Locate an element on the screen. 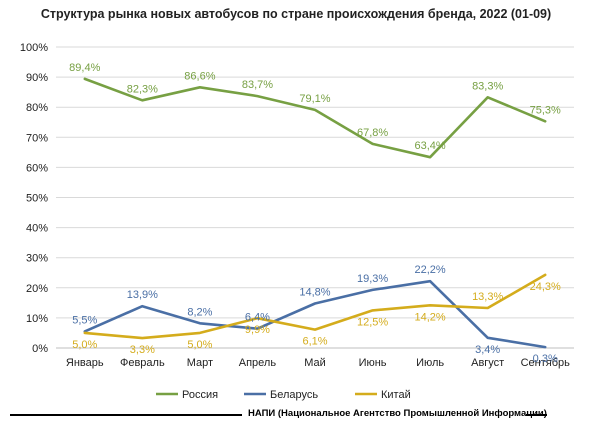 Image resolution: width=592 pixels, height=448 pixels. y-tick-label: 10% is located at coordinates (37, 319).